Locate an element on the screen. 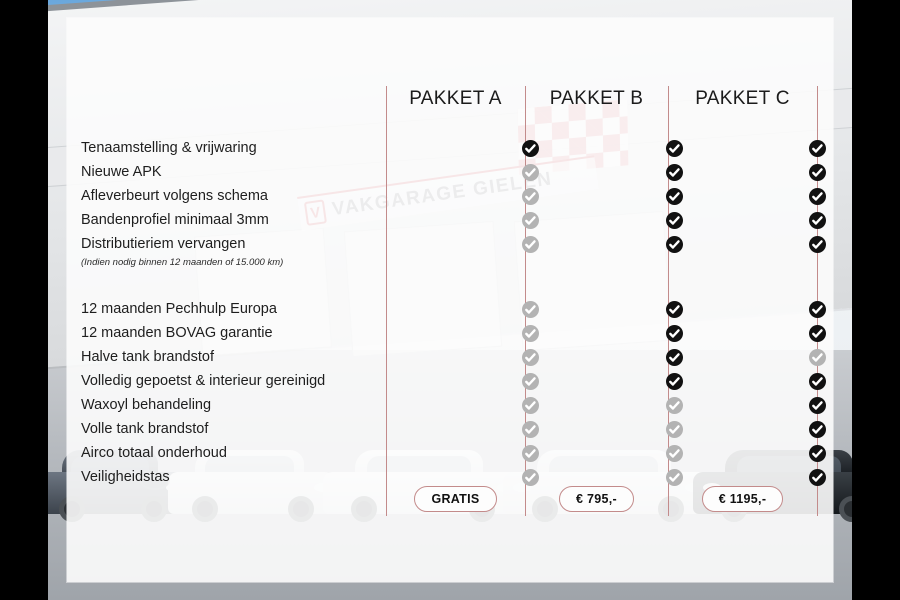  price-slot-pakket-c: € 1195,- is located at coordinates (742, 499).